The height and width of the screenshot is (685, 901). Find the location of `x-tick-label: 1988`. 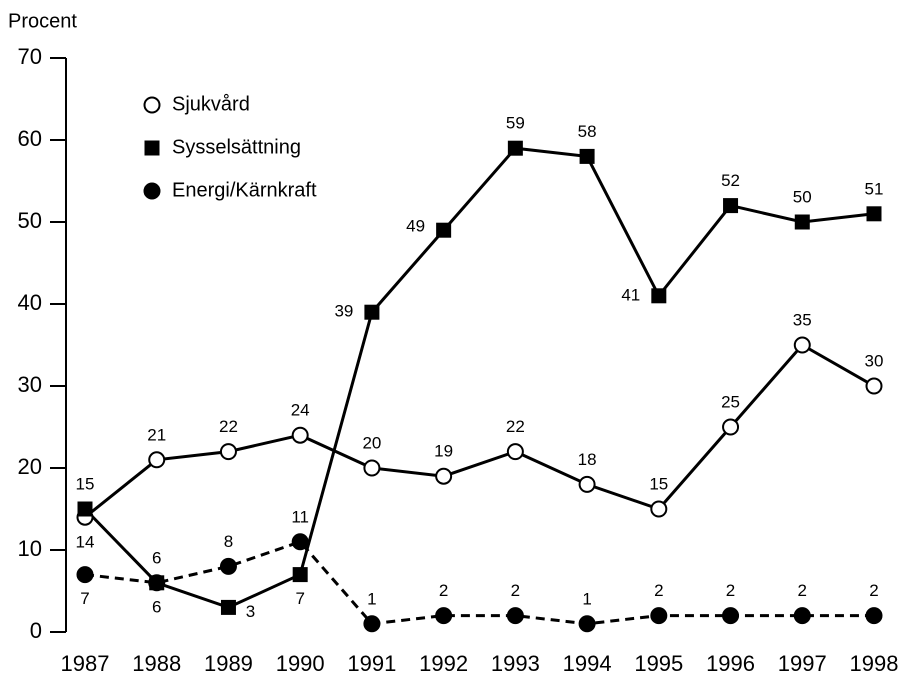

x-tick-label: 1988 is located at coordinates (156, 663).